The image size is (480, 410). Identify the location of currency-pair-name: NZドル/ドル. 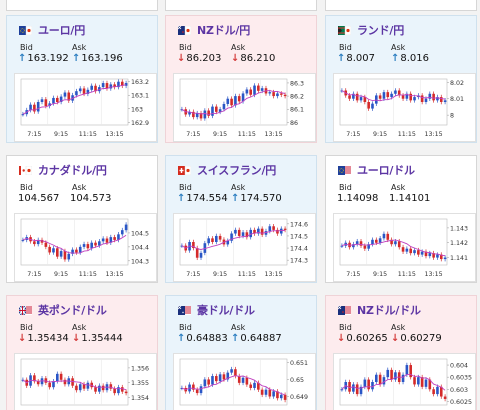
(389, 310).